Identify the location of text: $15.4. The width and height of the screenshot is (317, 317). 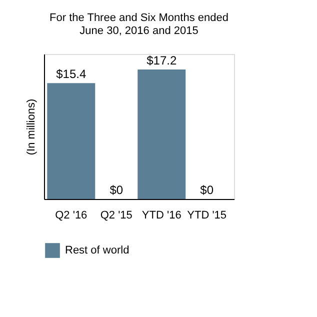
(71, 74).